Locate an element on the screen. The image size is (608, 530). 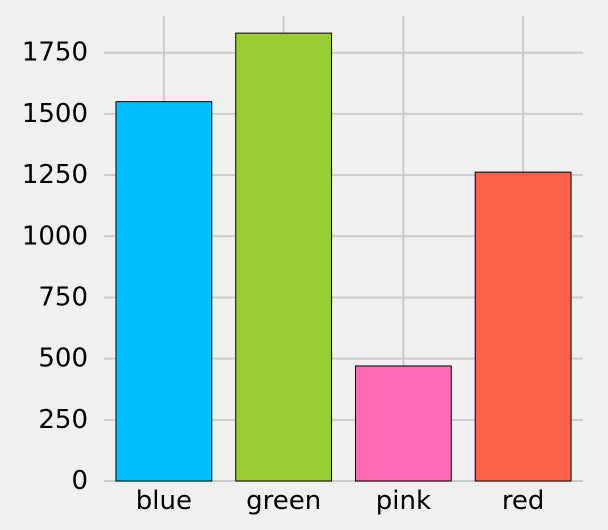
y-tick-labels: 0 250 500 750 1000 1250 1500 1750 is located at coordinates (55, 267).